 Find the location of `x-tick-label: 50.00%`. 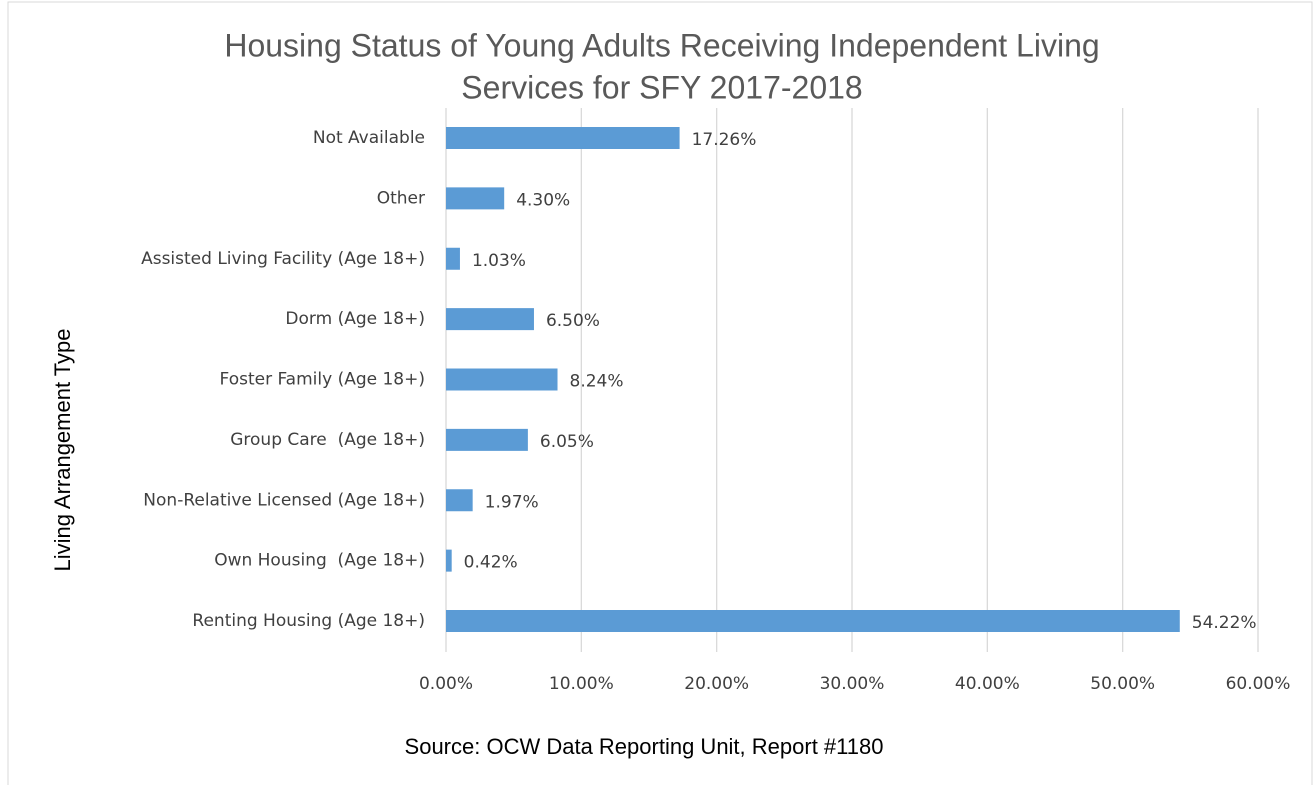

x-tick-label: 50.00% is located at coordinates (1122, 684).